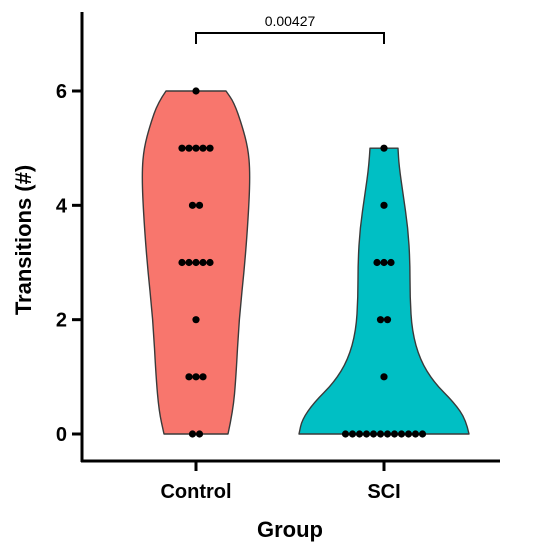  What do you see at coordinates (290, 529) in the screenshot?
I see `x-axis-title: Group` at bounding box center [290, 529].